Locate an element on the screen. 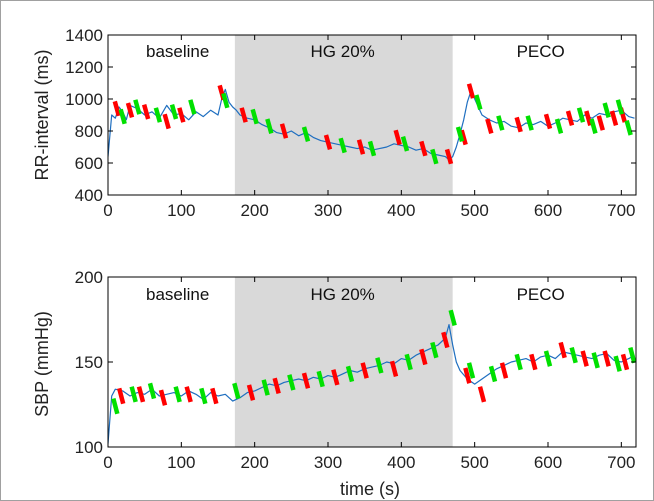 The width and height of the screenshot is (654, 501). y-tick-label: 1400 is located at coordinates (84, 35).